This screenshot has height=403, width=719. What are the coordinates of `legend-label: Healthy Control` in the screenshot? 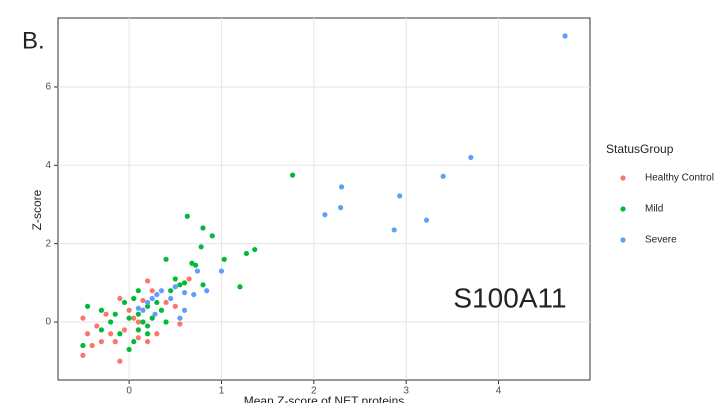 It's located at (679, 178).